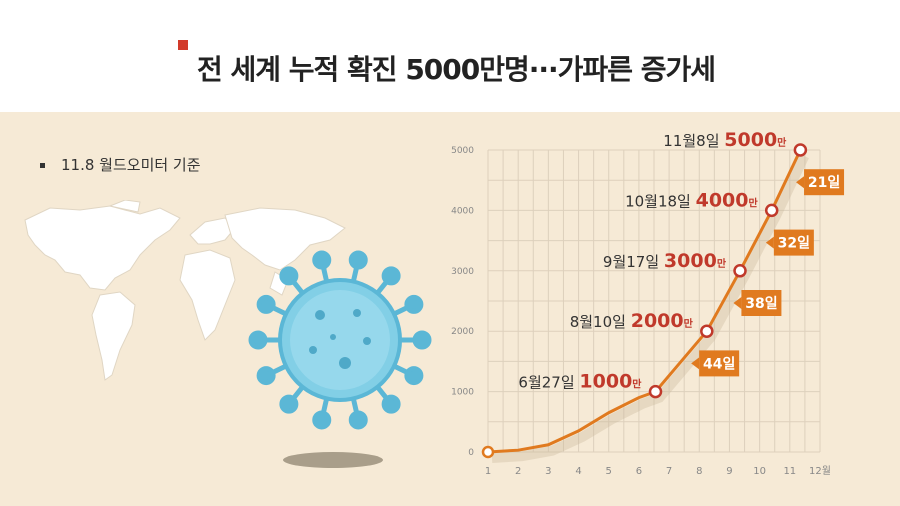 The image size is (900, 506). I want to click on milestone-value: 5000, so click(750, 140).